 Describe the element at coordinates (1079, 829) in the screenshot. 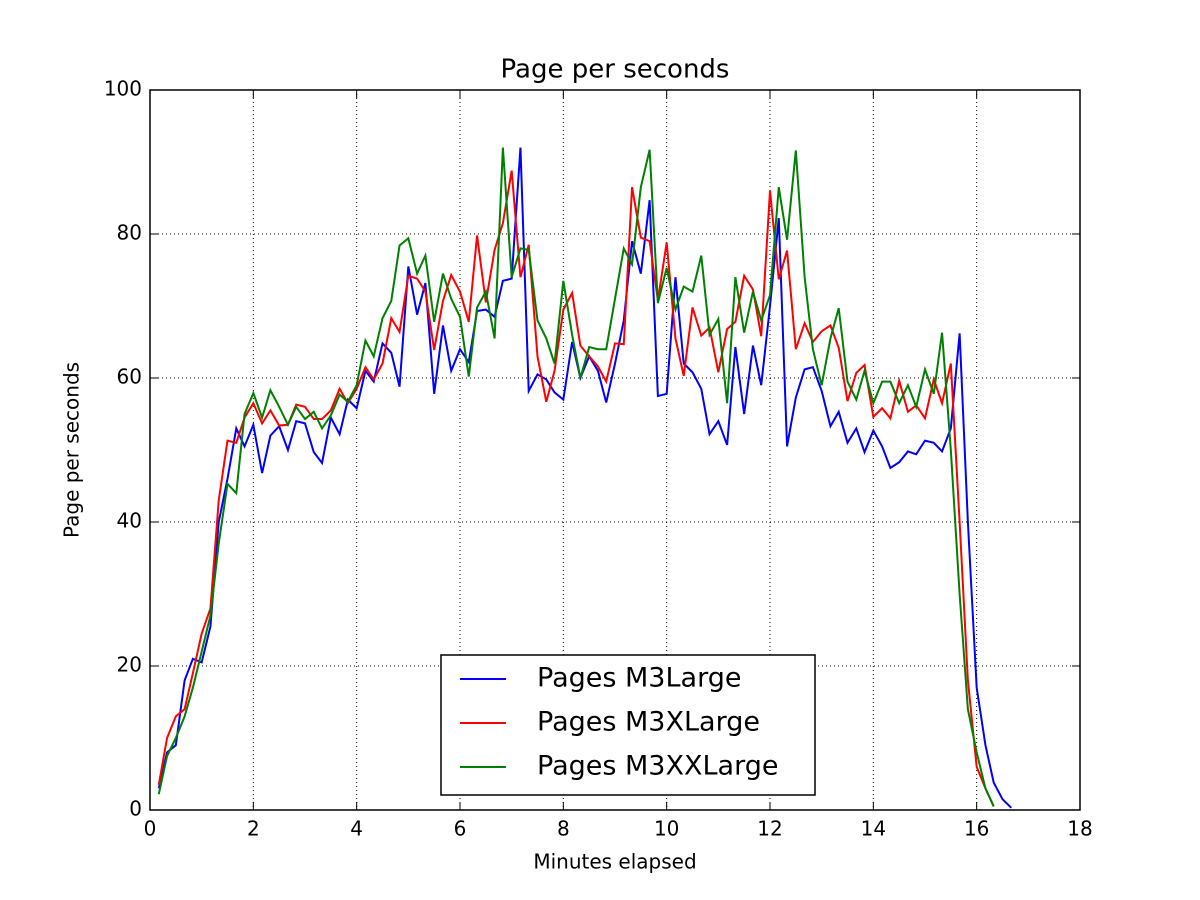

I see `x-tick-label: 18` at that location.